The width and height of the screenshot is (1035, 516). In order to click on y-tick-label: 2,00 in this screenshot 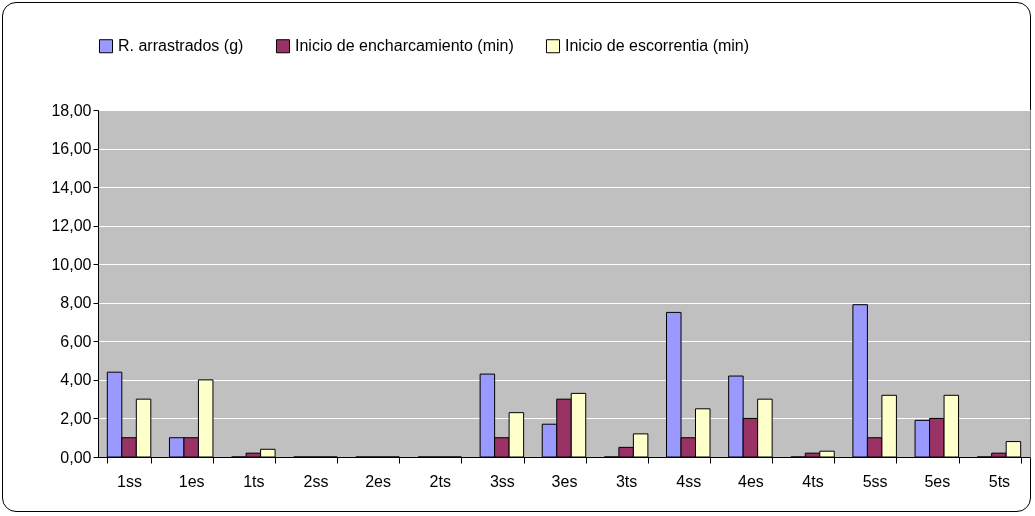, I will do `click(76, 418)`.